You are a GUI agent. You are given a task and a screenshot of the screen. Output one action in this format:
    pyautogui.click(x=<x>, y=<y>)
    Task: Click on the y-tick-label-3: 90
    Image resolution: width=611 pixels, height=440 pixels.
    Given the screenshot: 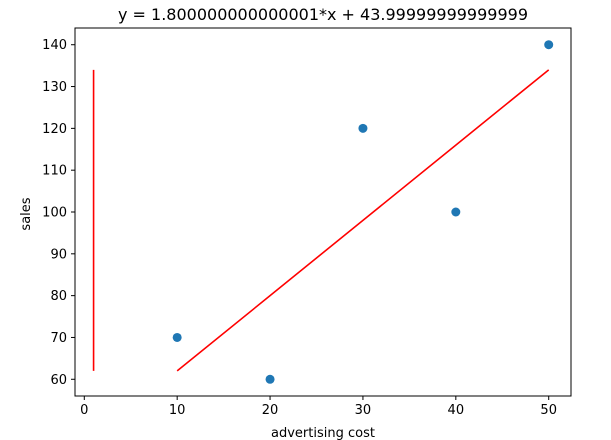 What is the action you would take?
    pyautogui.click(x=58, y=254)
    